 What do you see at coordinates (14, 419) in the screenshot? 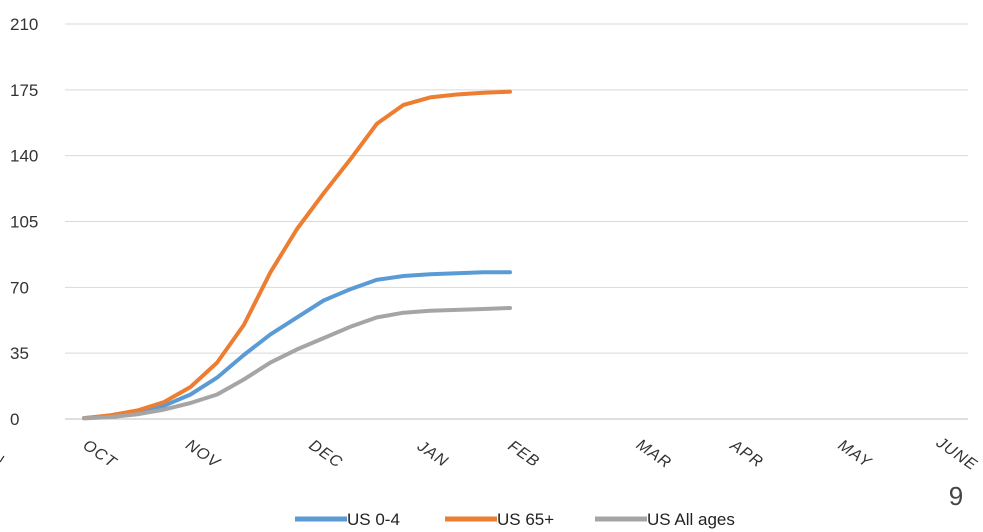
I see `y-tick-label: 0` at bounding box center [14, 419].